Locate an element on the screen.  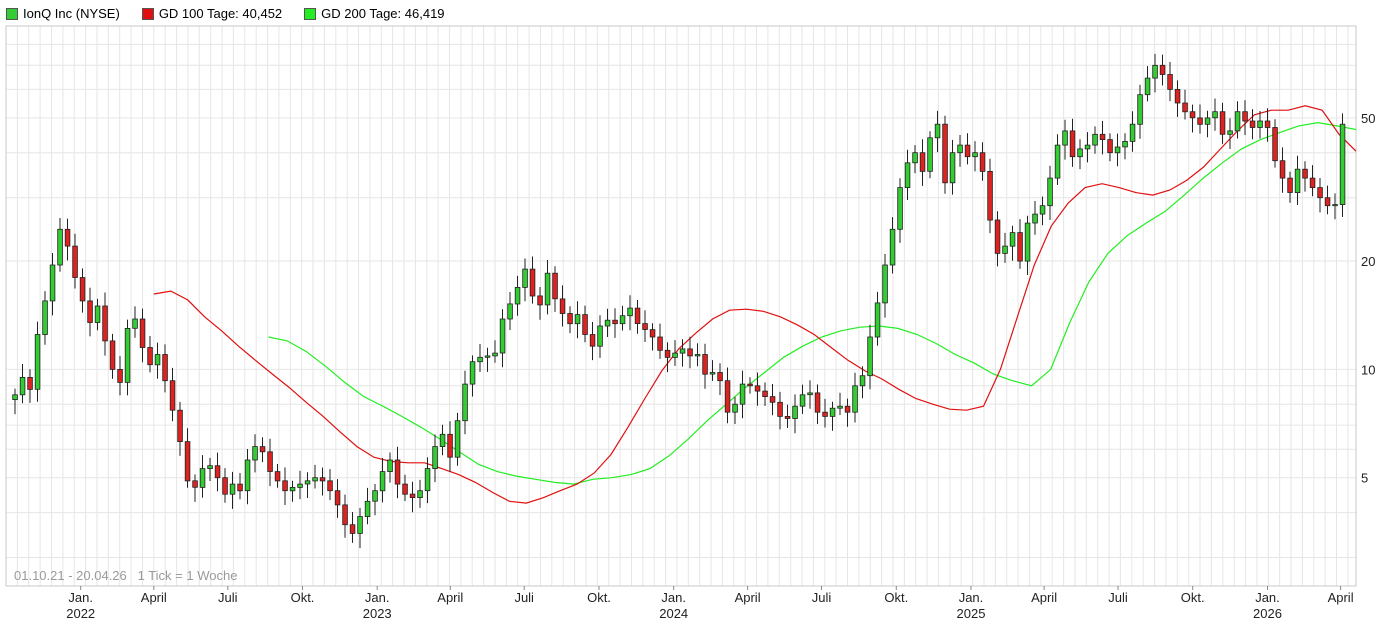
legend-item-gd200: GD 200 Tage: 46,419 is located at coordinates (374, 14).